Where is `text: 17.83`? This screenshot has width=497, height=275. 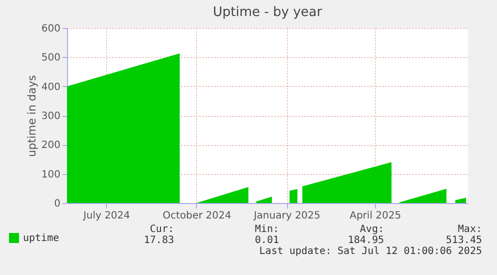
text: 17.83 is located at coordinates (159, 240).